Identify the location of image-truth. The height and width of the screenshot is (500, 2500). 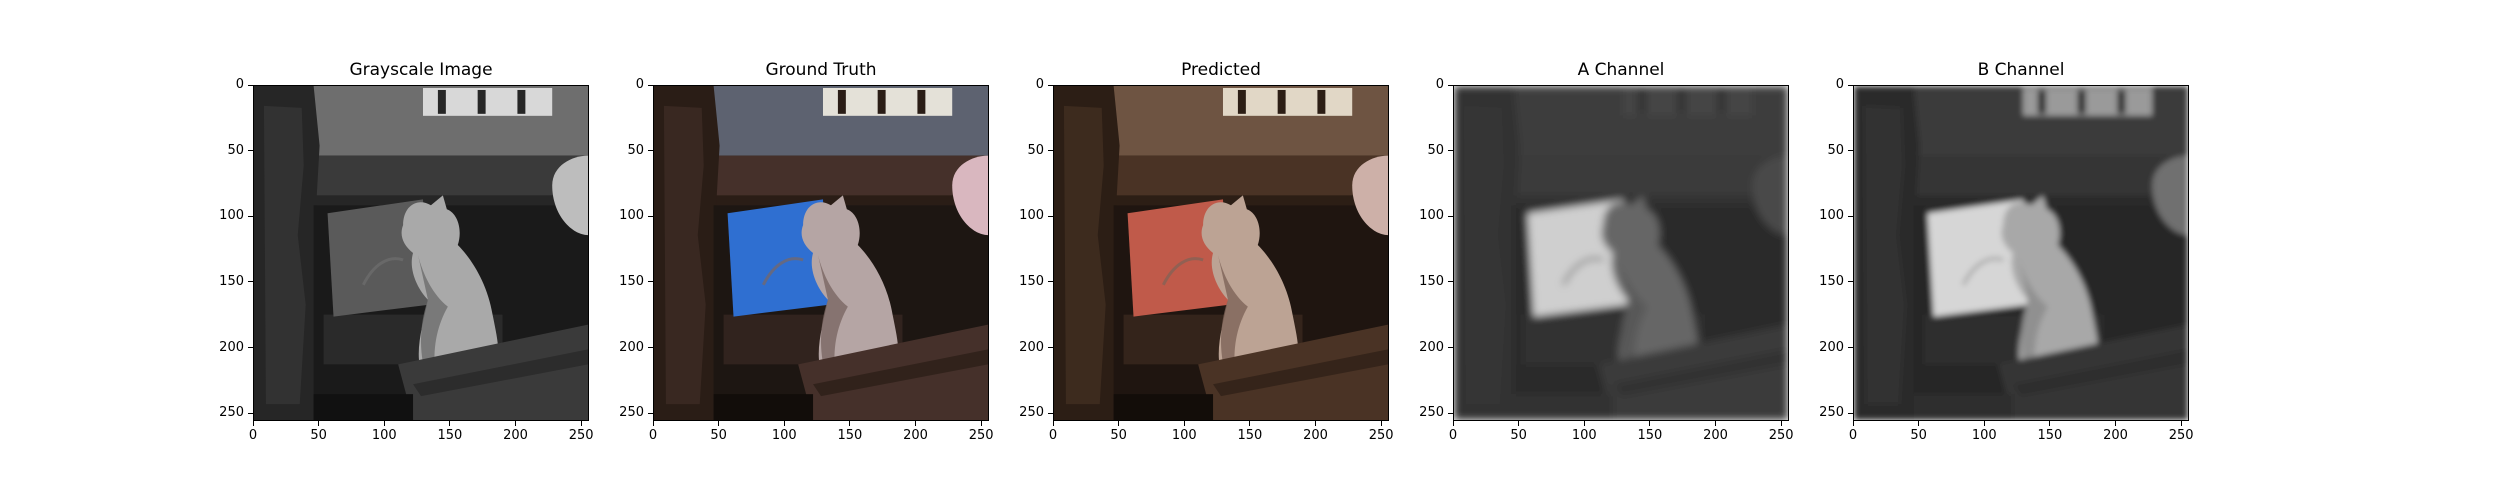
(821, 253).